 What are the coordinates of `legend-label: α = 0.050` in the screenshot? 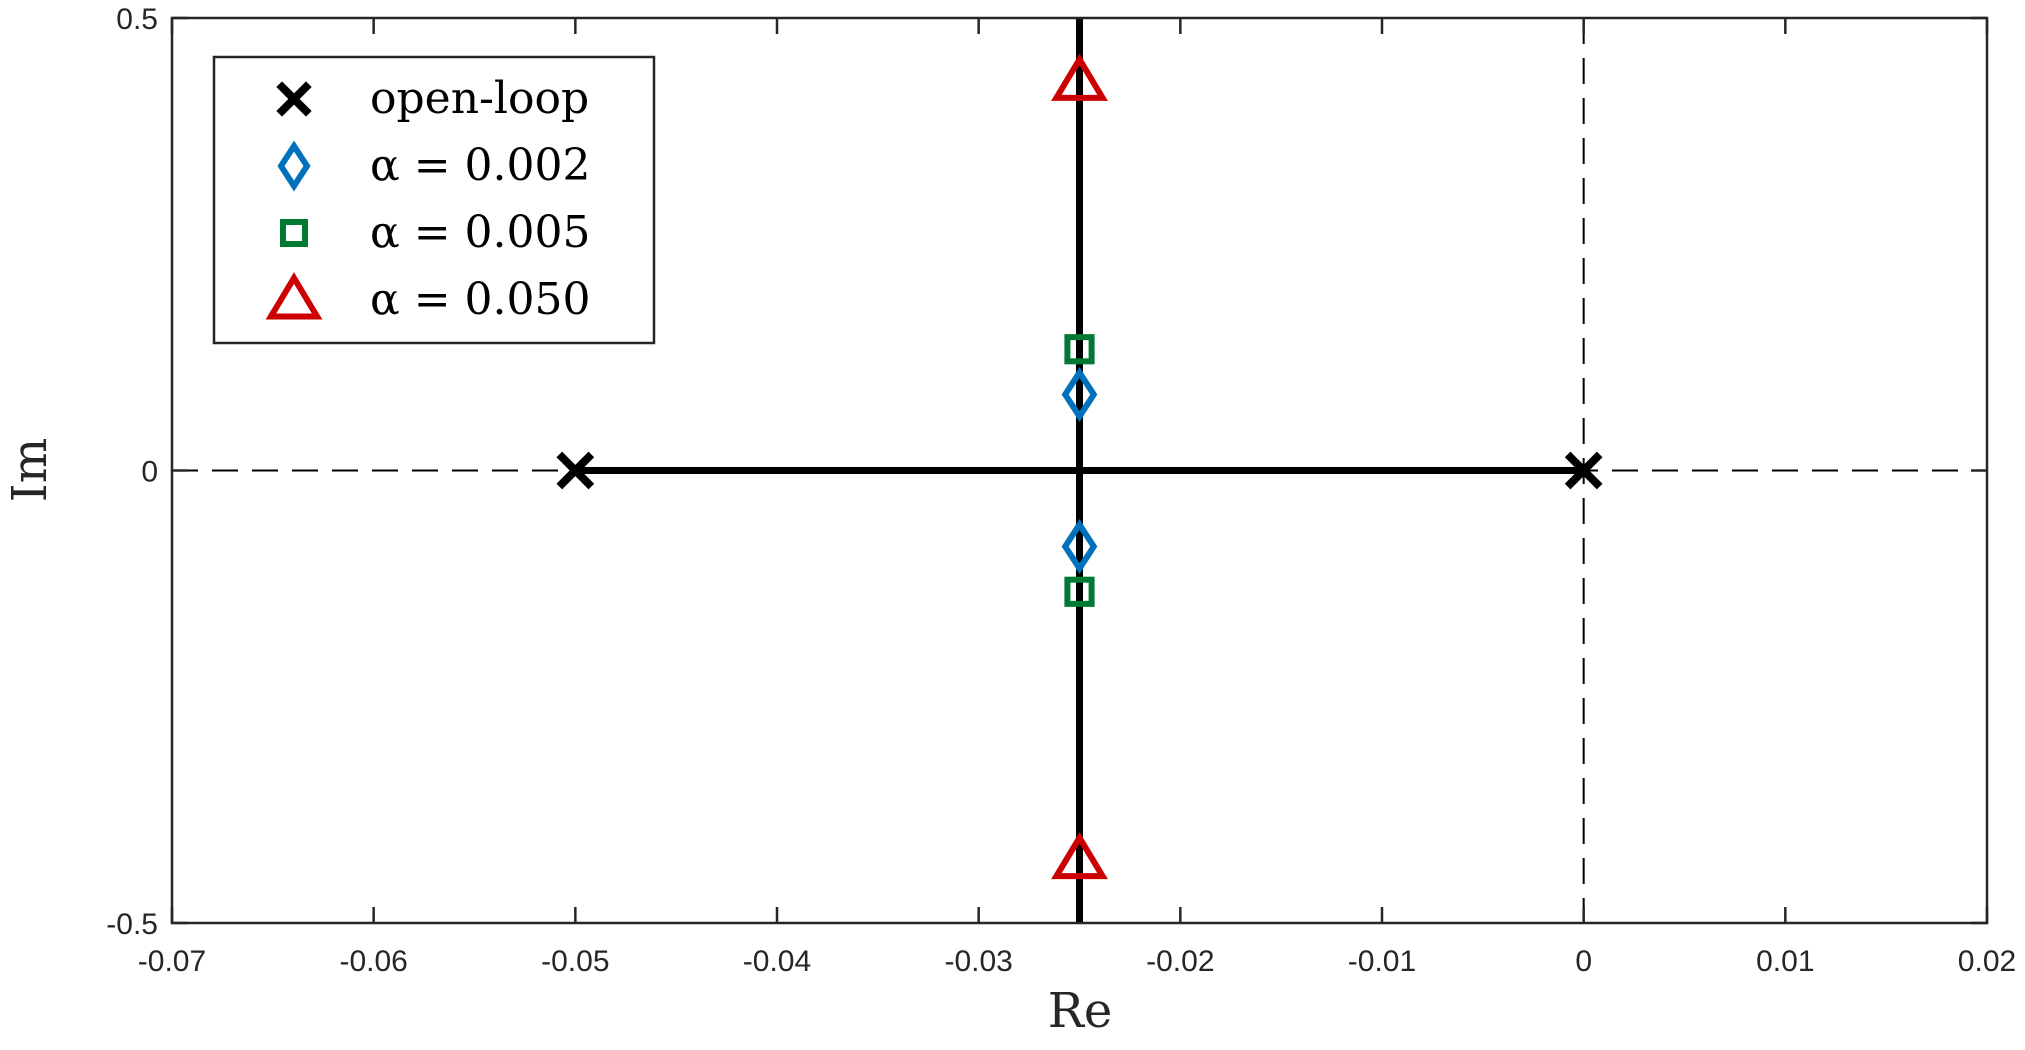 It's located at (480, 299).